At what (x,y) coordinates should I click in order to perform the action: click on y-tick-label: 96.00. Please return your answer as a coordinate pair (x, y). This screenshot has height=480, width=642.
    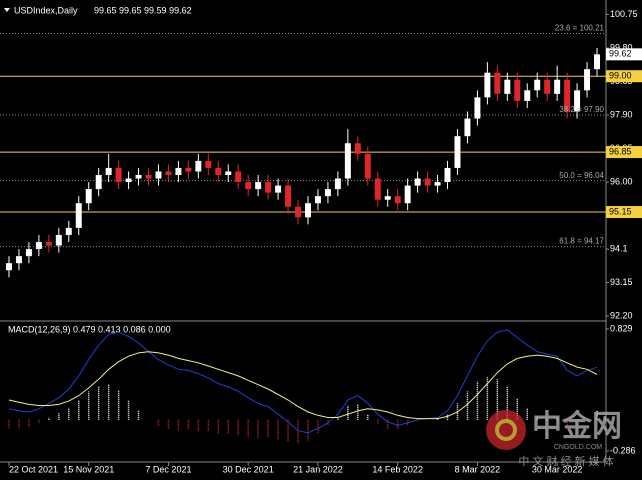
    Looking at the image, I should click on (621, 181).